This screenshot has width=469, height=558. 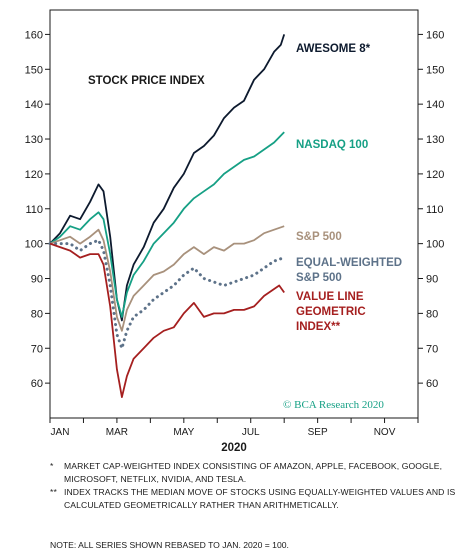 What do you see at coordinates (37, 280) in the screenshot?
I see `y-tick-label-left: 90` at bounding box center [37, 280].